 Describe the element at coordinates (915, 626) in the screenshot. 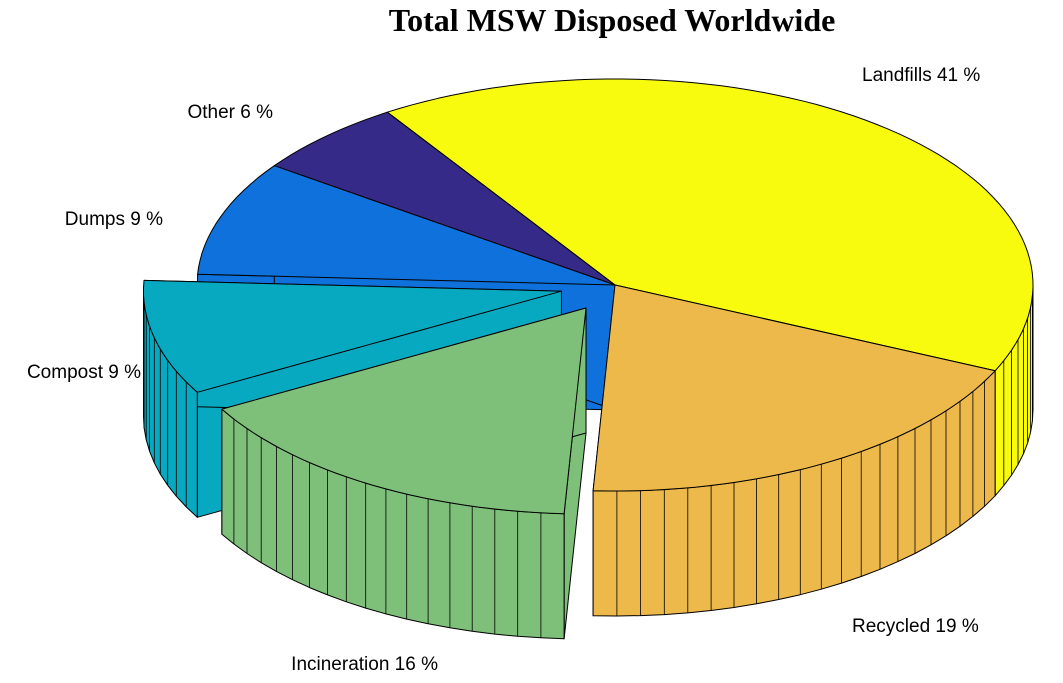

I see `slice-label-recycled: Recycled 19 %` at that location.